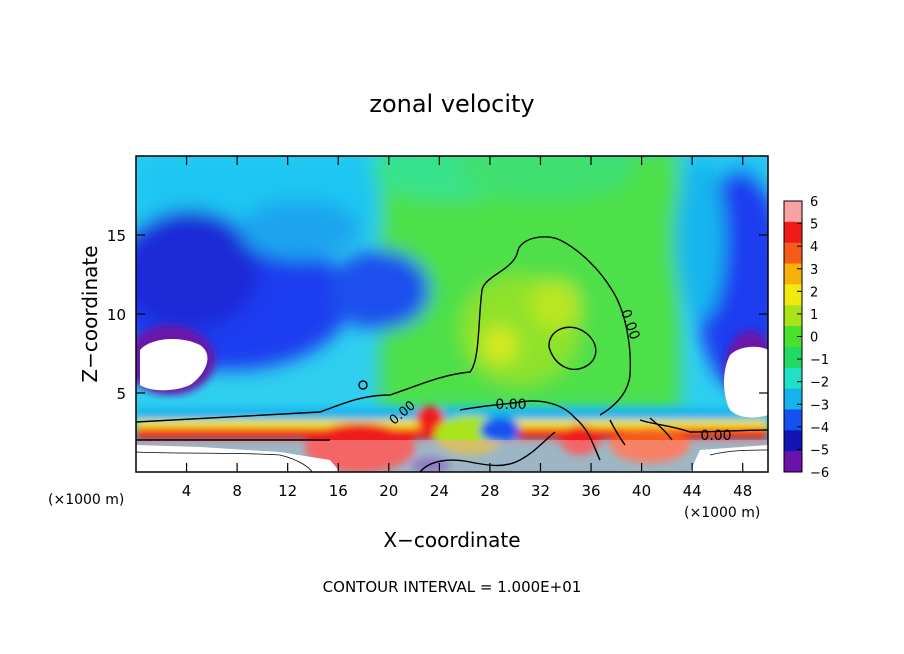  I want to click on x-tick-label: 44, so click(692, 491).